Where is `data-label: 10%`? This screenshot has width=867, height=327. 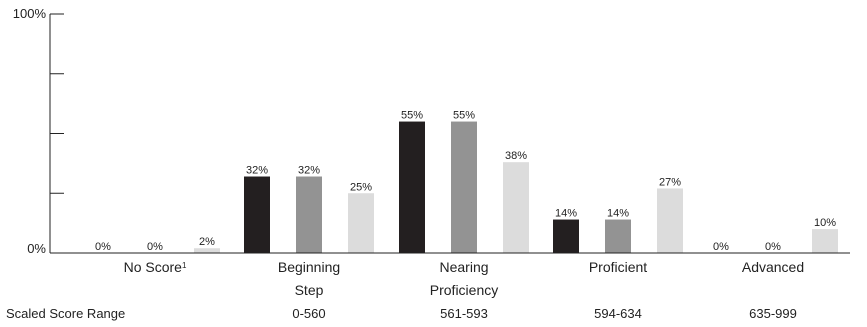 data-label: 10% is located at coordinates (825, 223).